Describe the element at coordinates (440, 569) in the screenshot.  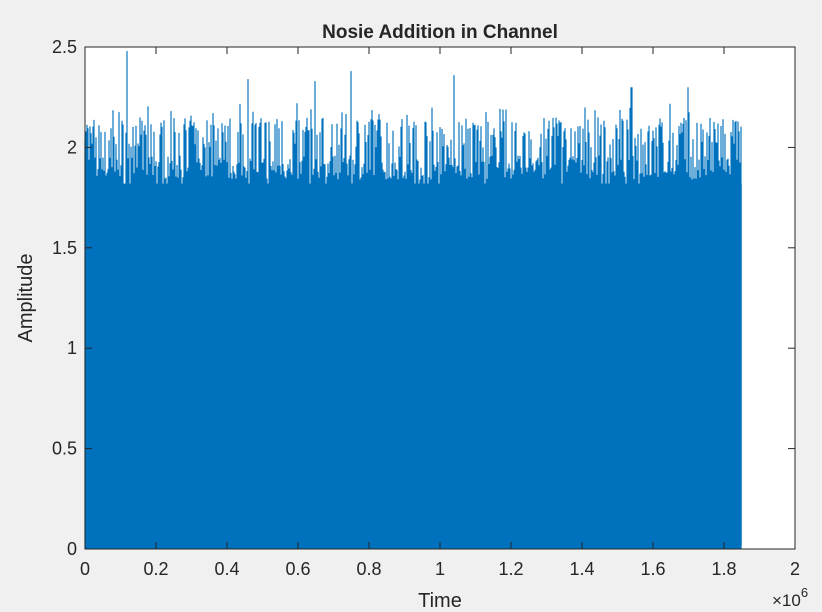
I see `x-tick-label: 1` at that location.